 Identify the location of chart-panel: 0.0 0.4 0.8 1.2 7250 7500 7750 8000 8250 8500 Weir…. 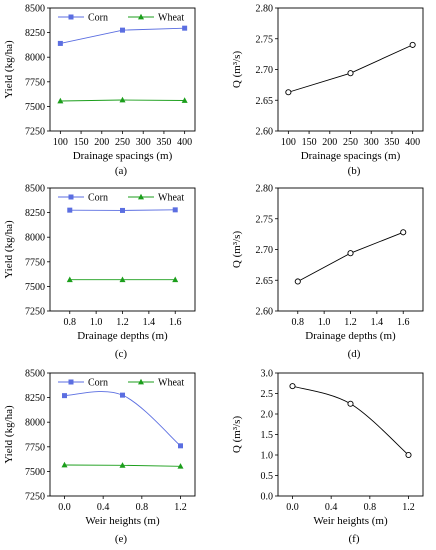
(99, 457).